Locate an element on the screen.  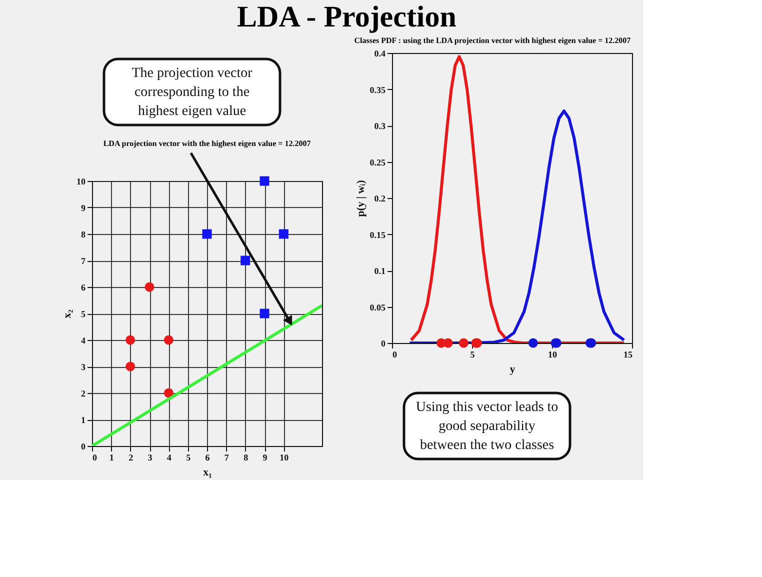
x-tick-label: 7 is located at coordinates (227, 457).